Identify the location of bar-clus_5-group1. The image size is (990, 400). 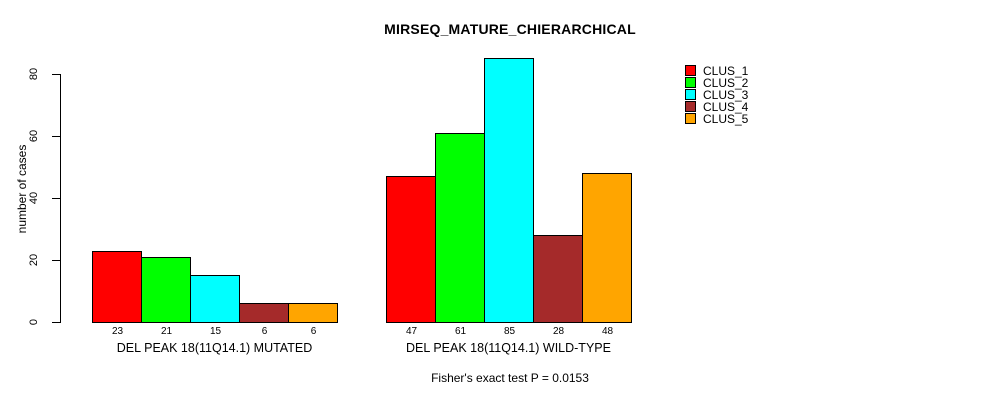
(313, 313).